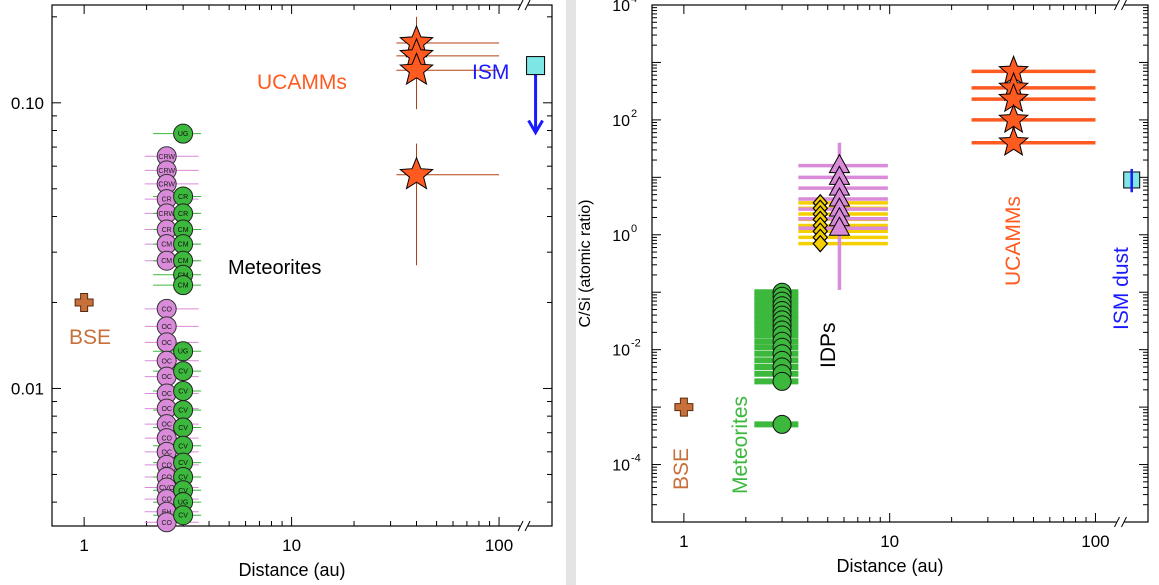  What do you see at coordinates (828, 345) in the screenshot?
I see `annotation-idps: IDPs` at bounding box center [828, 345].